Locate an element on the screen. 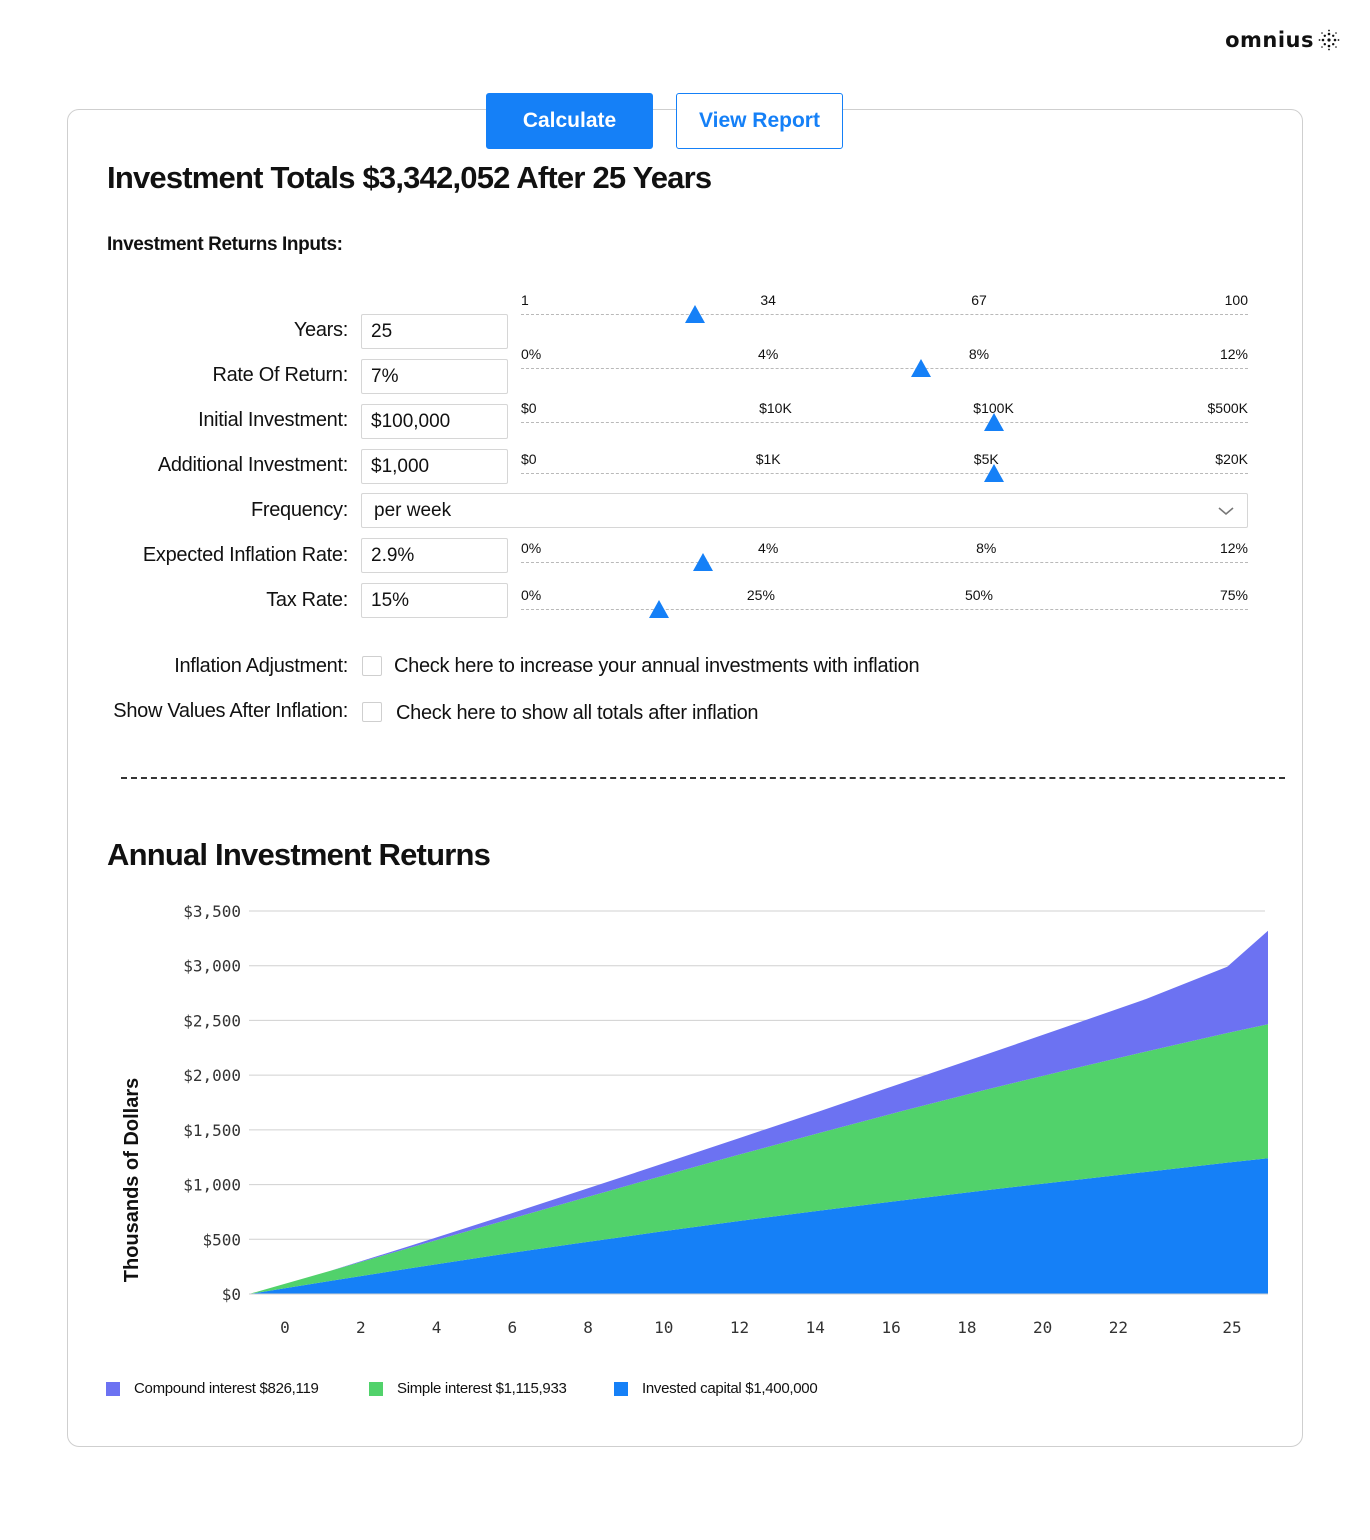  slider-tick: 8% is located at coordinates (979, 354).